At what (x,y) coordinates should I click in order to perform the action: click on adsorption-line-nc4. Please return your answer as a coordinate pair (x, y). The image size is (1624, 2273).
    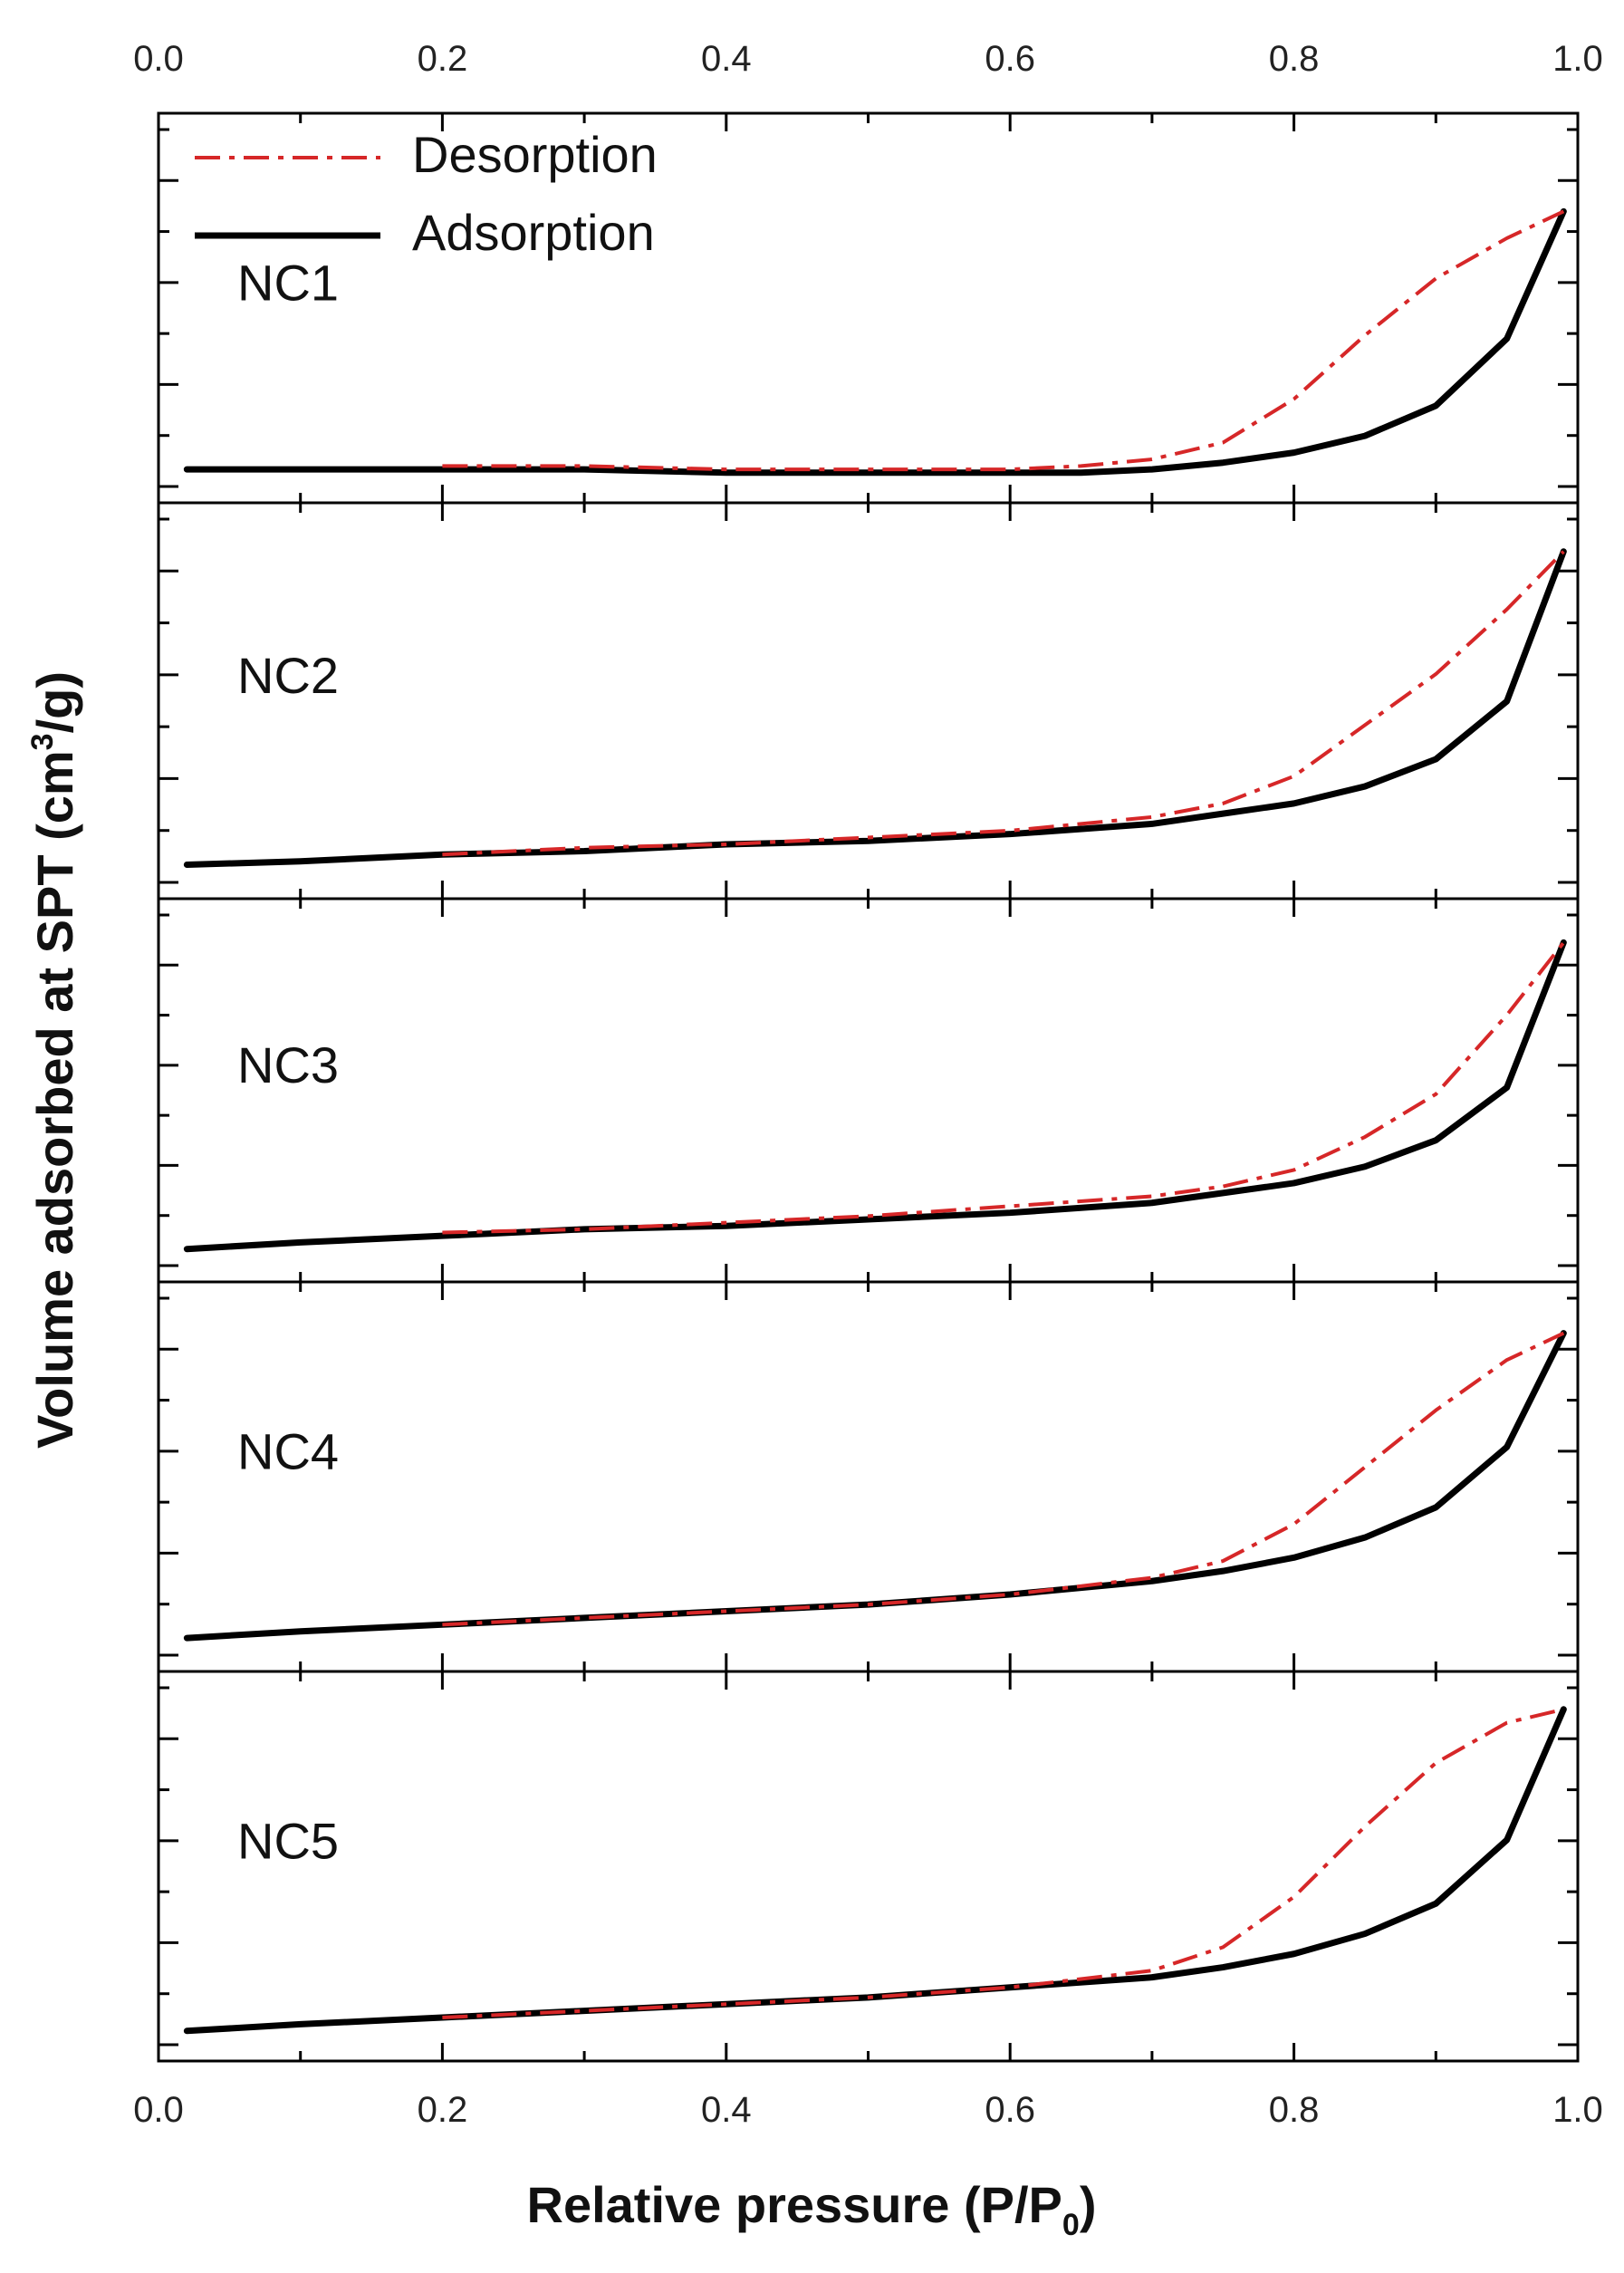
    Looking at the image, I should click on (875, 1486).